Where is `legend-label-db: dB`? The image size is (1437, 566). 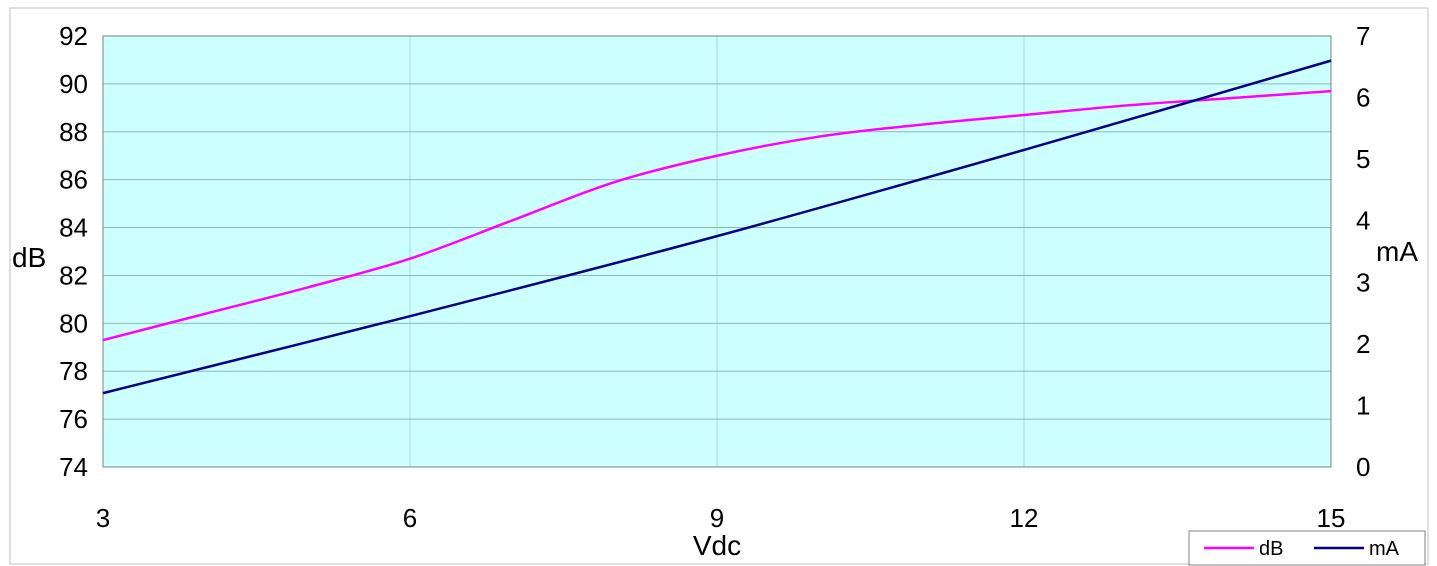
legend-label-db: dB is located at coordinates (1271, 549).